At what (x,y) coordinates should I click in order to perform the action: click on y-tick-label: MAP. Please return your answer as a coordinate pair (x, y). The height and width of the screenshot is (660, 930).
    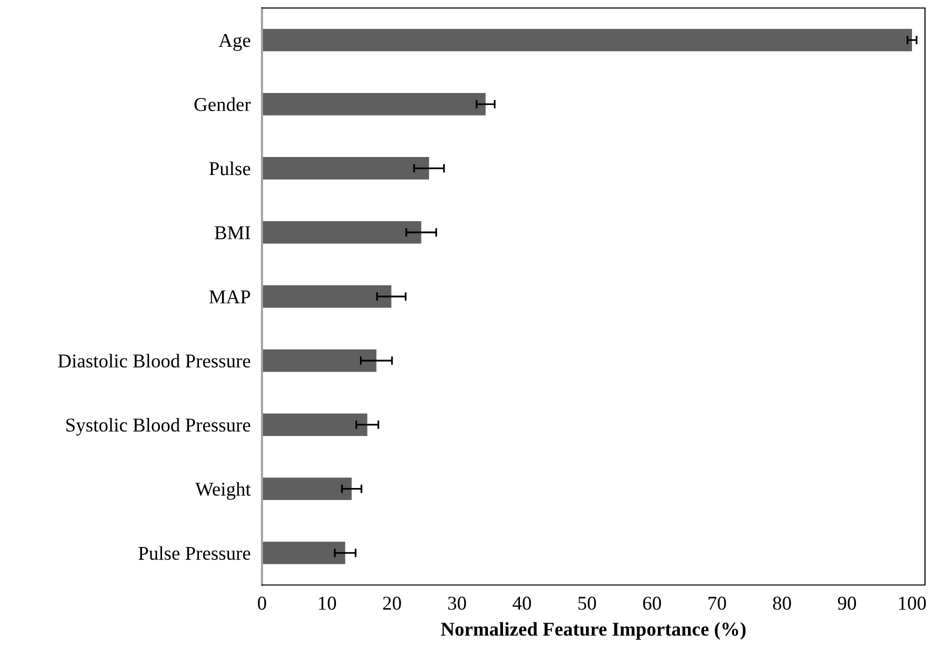
    Looking at the image, I should click on (229, 297).